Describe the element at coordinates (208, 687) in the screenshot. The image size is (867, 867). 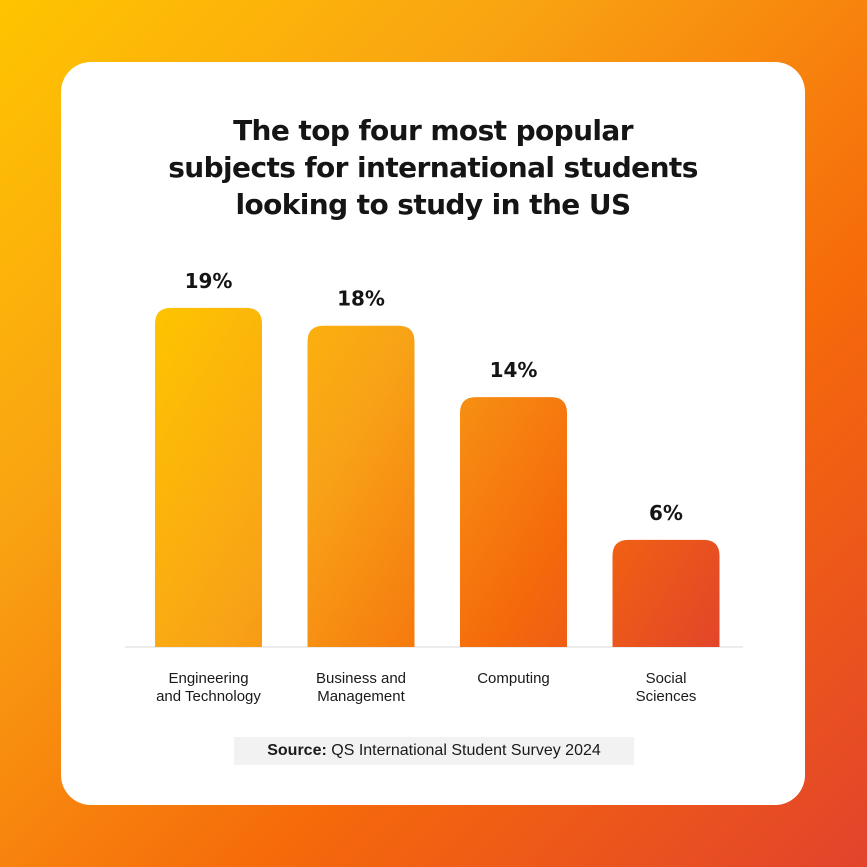
I see `category-label-0: Engineering and Technology` at that location.